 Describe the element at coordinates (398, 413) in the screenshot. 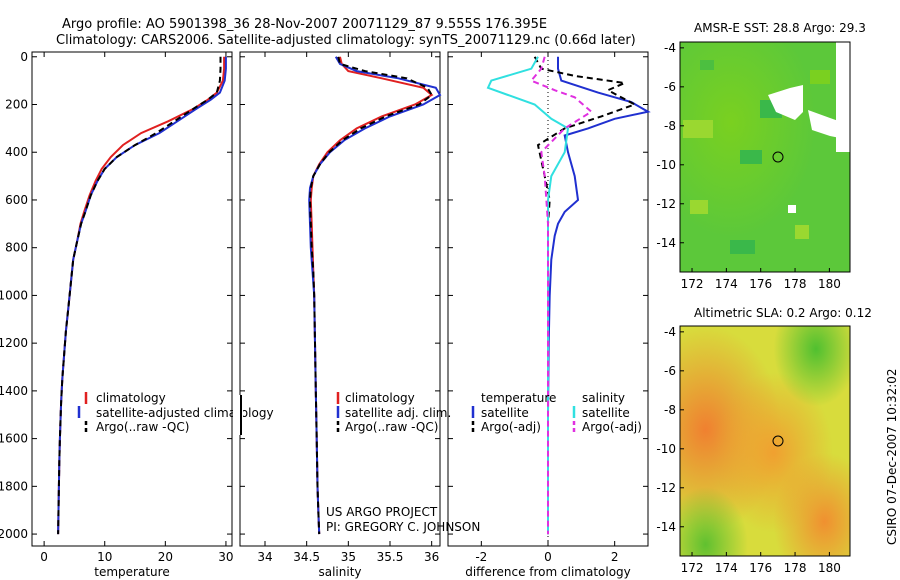

I see `legend-sal-satellite: satellite adj. clim.` at that location.